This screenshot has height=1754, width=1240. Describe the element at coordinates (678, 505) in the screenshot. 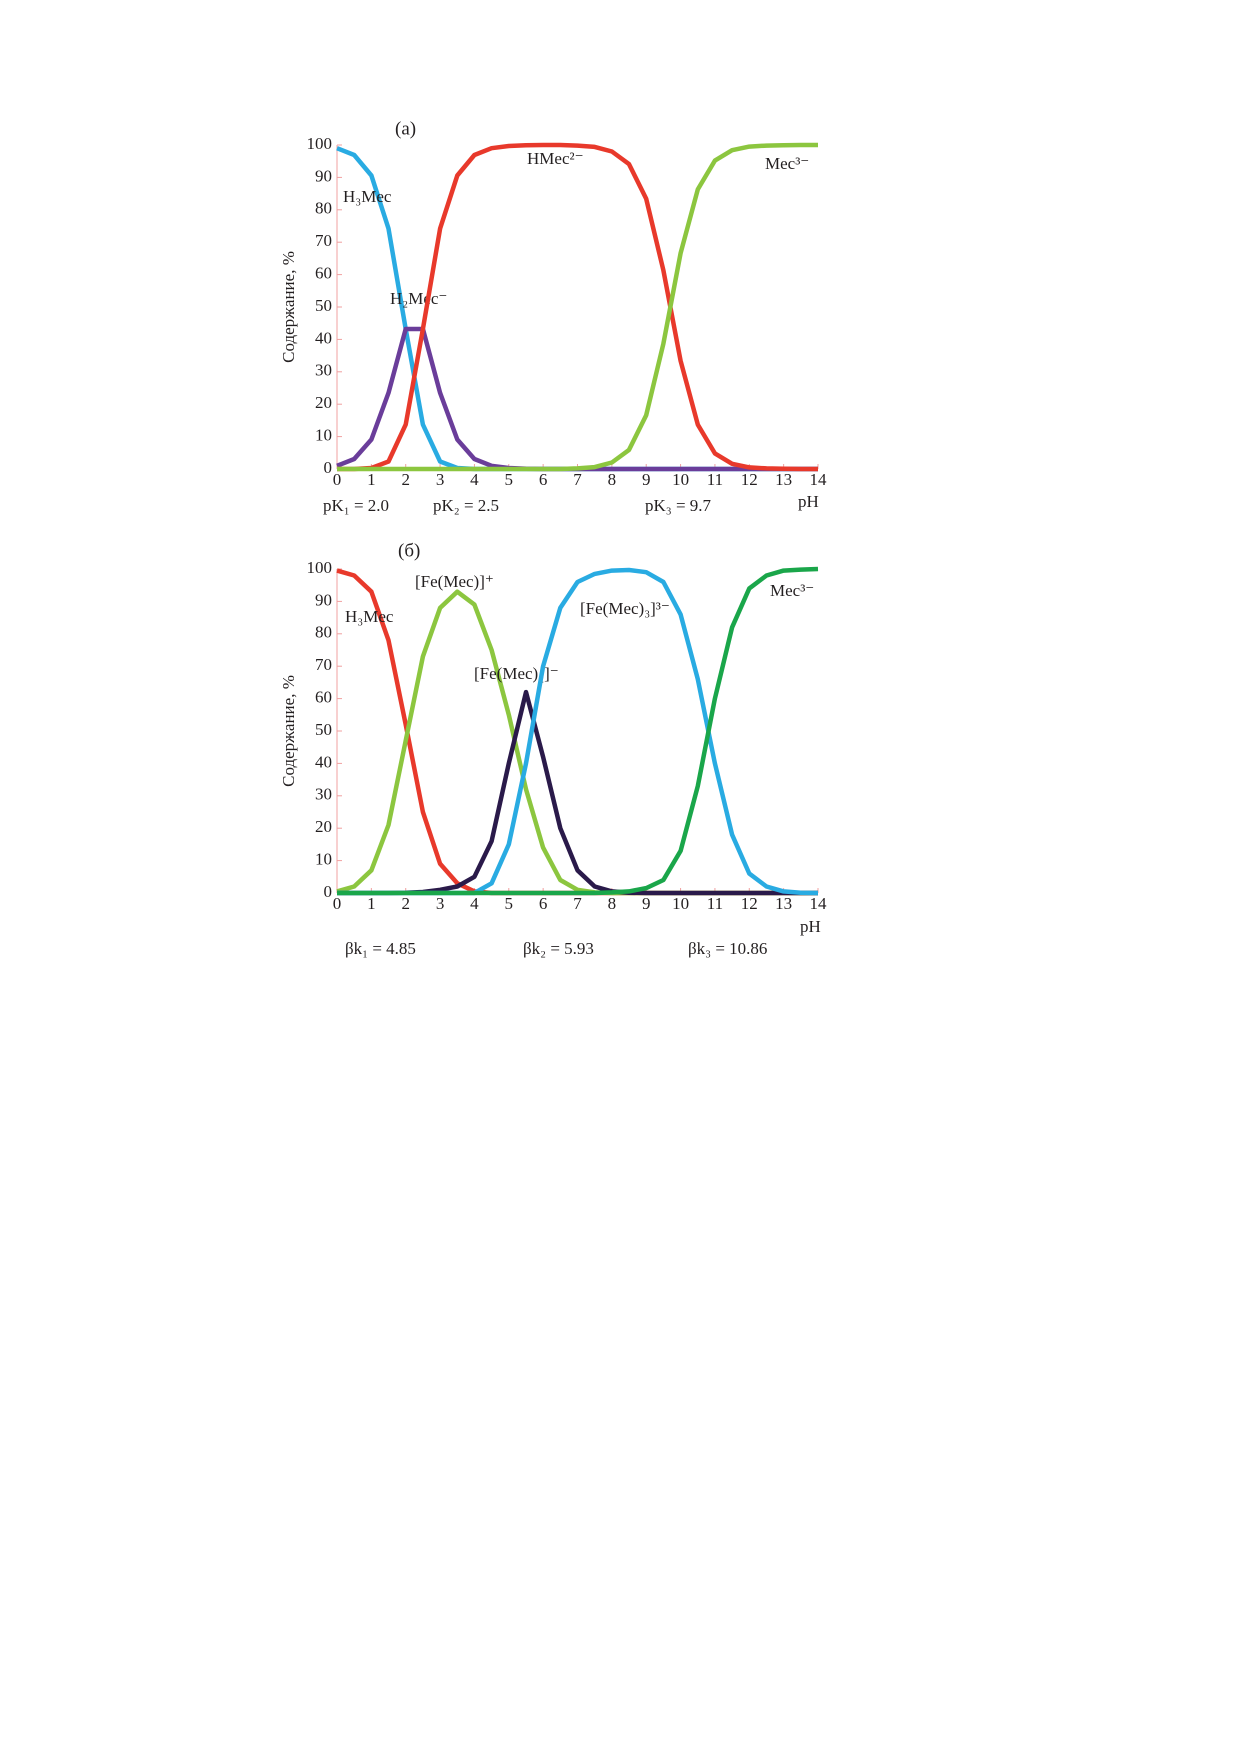

I see `annotation: pK₃ = 9.7` at that location.